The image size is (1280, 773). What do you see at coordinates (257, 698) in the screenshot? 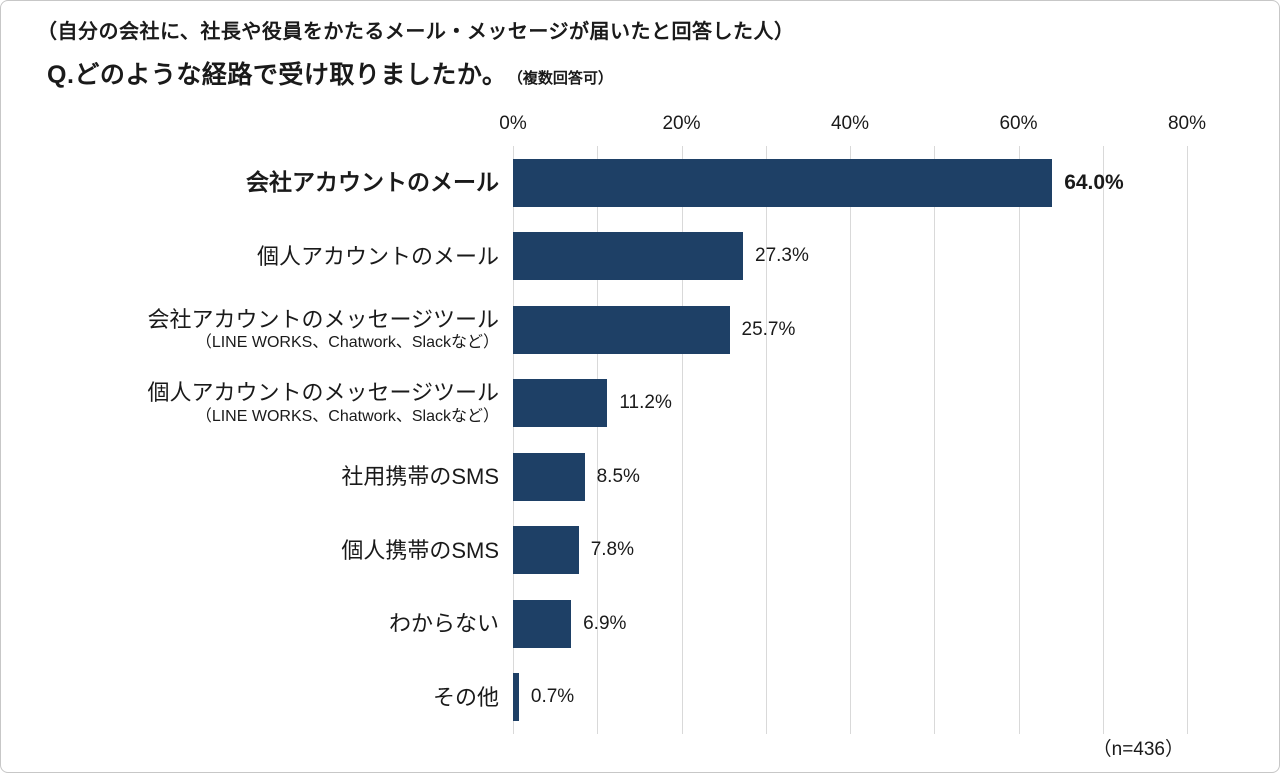
I see `category-label-cell: その他` at bounding box center [257, 698].